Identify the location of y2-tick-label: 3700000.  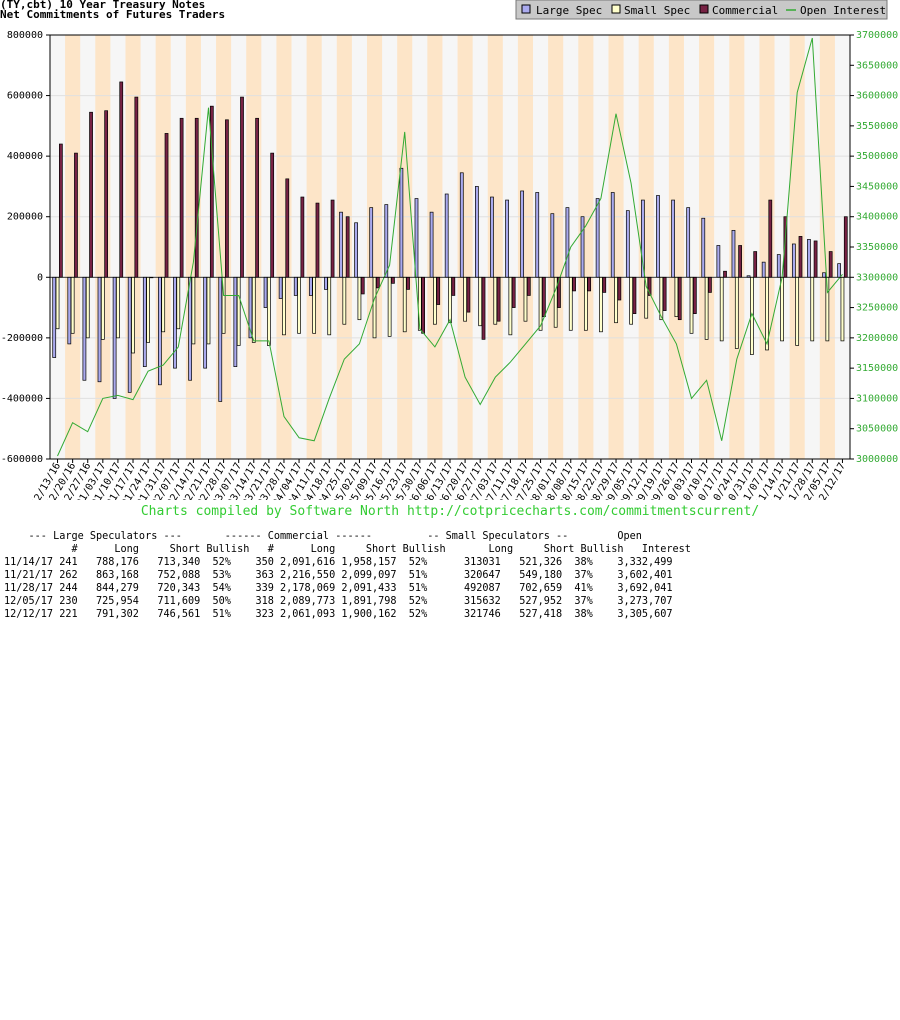
(877, 35).